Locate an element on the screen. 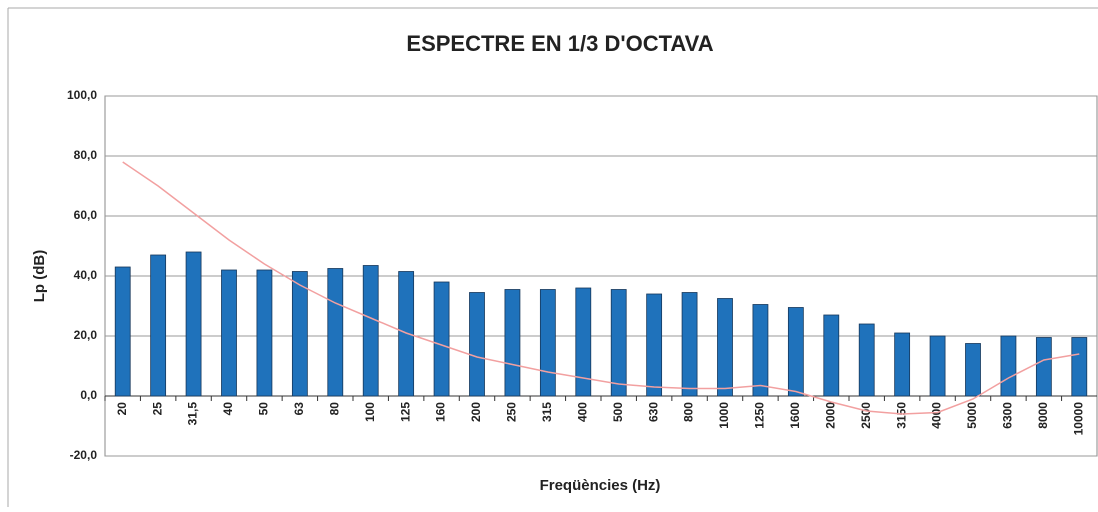 Image resolution: width=1098 pixels, height=512 pixels. x-tick-label: 4000 is located at coordinates (937, 415).